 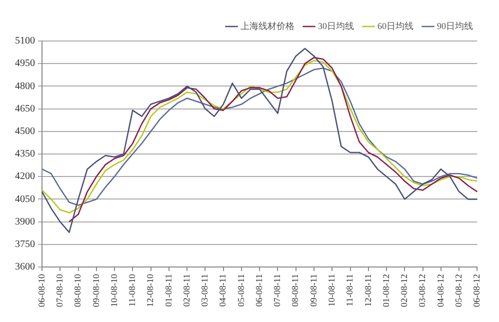 What do you see at coordinates (336, 25) in the screenshot?
I see `legend-label: 30日均线` at bounding box center [336, 25].